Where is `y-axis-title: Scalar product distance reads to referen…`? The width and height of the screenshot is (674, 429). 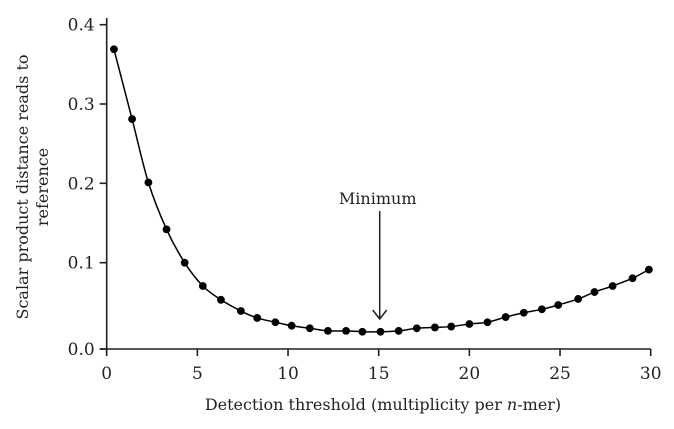 y-axis-title: Scalar product distance reads to referen… is located at coordinates (32, 186).